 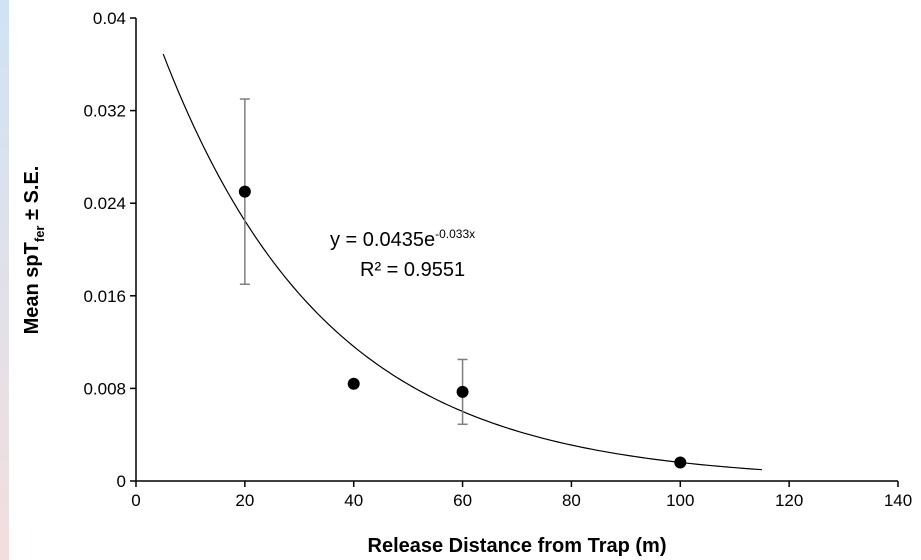 I want to click on trendline-equation: y = 0.0435e-0.033x, so click(x=402, y=239).